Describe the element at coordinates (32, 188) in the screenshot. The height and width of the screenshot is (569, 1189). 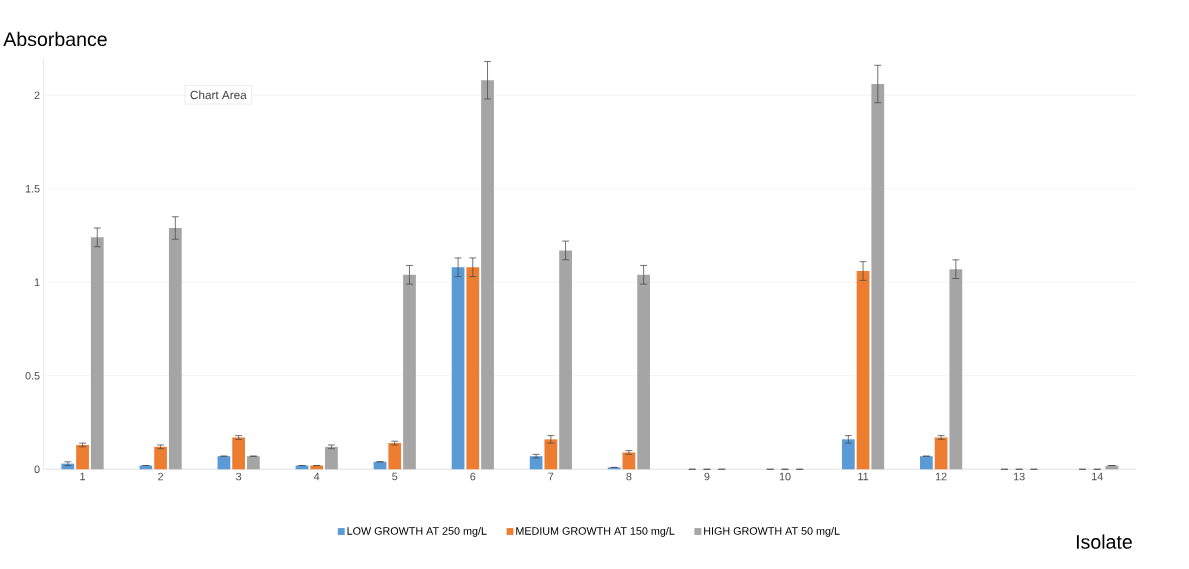
I see `y-tick-label: 1.5` at that location.